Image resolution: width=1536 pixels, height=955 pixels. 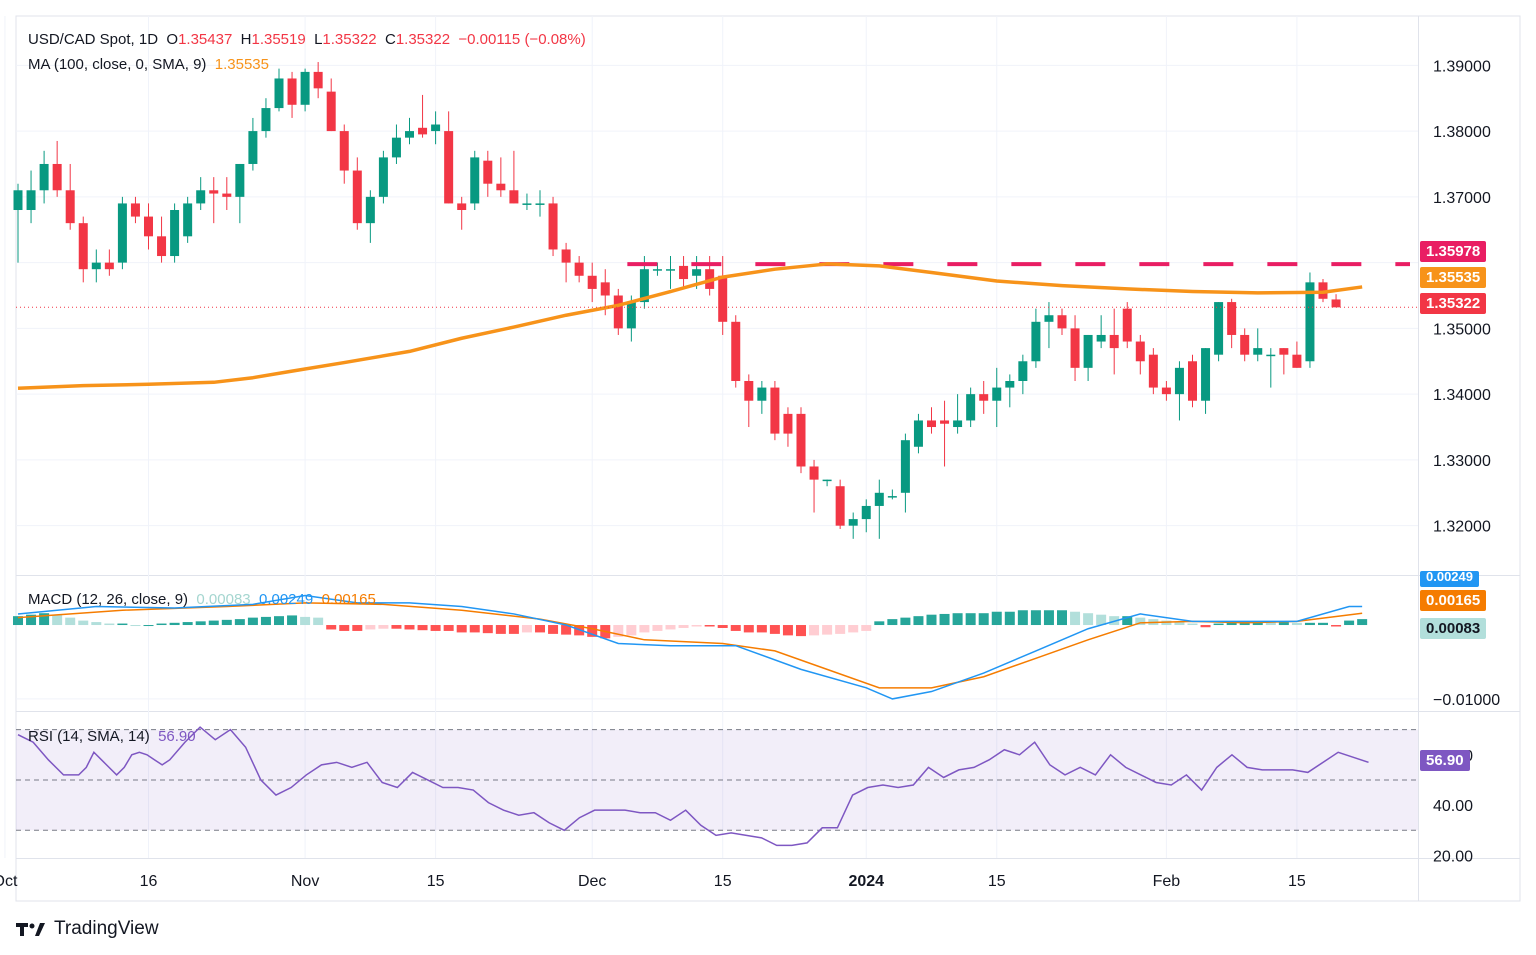 What do you see at coordinates (690, 624) in the screenshot?
I see `macd-histogram` at bounding box center [690, 624].